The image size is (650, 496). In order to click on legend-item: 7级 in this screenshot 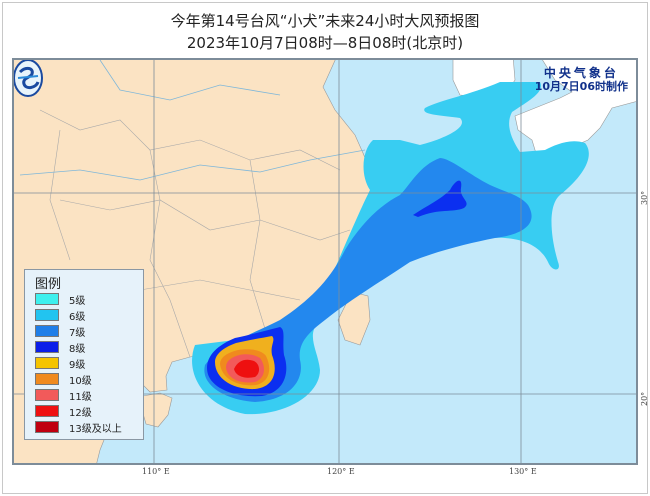, I will do `click(60, 331)`.